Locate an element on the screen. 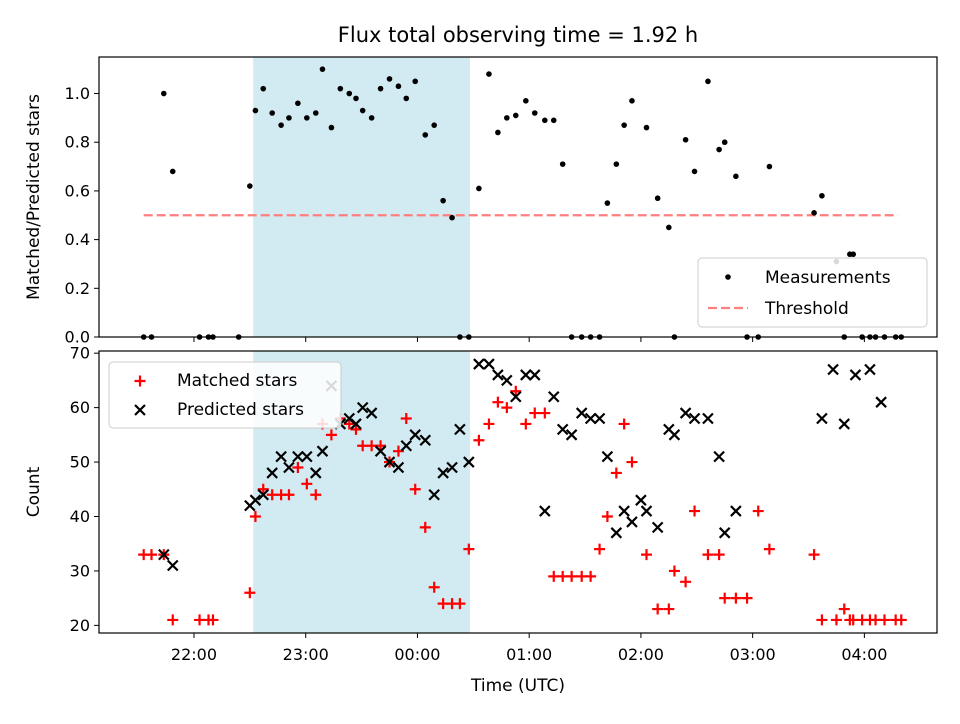 This screenshot has height=724, width=960. y-tick-label: 0.0 is located at coordinates (77, 337).